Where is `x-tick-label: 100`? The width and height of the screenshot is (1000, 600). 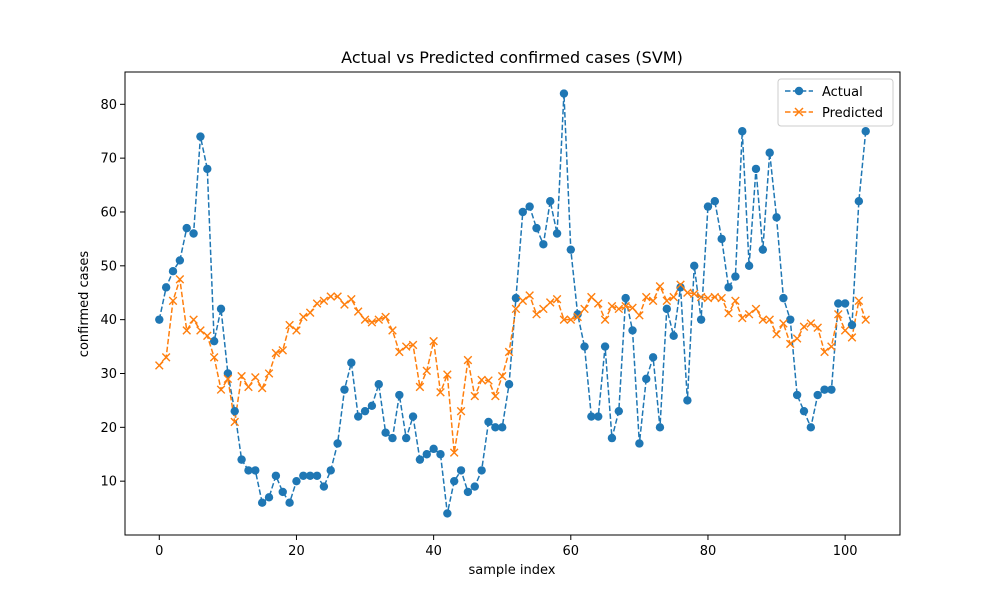
x-tick-label: 100 is located at coordinates (845, 551).